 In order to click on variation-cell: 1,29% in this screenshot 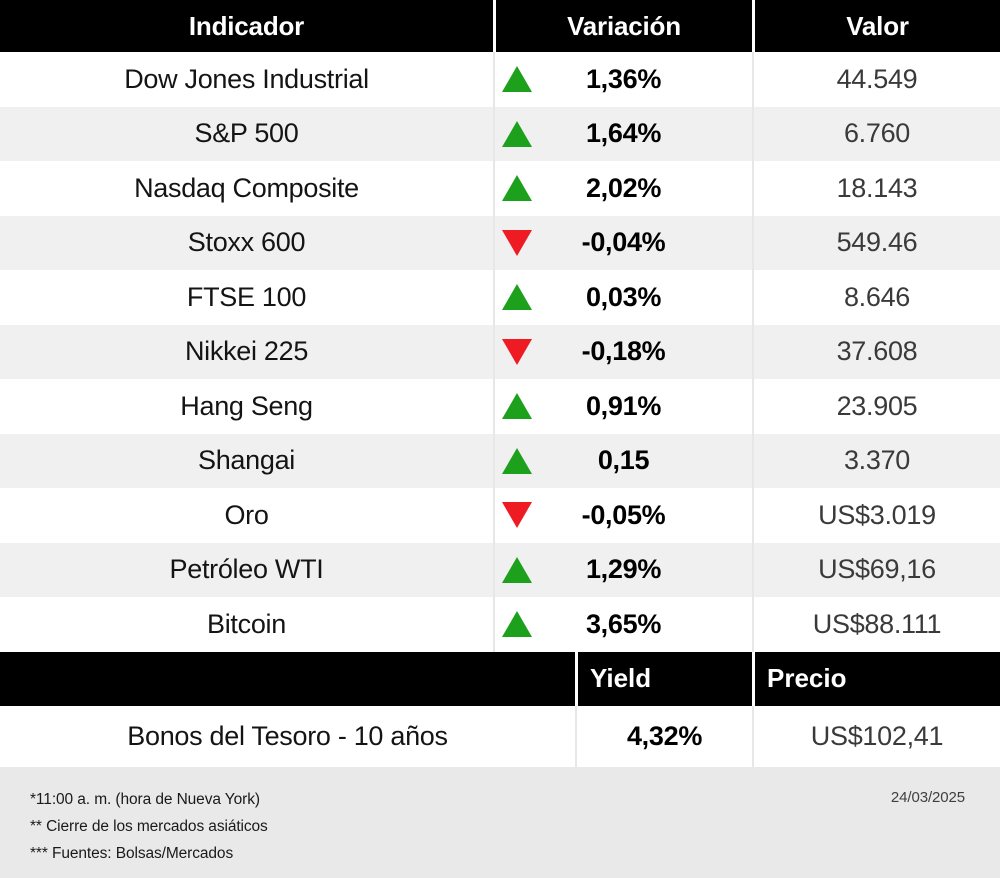, I will do `click(622, 569)`.